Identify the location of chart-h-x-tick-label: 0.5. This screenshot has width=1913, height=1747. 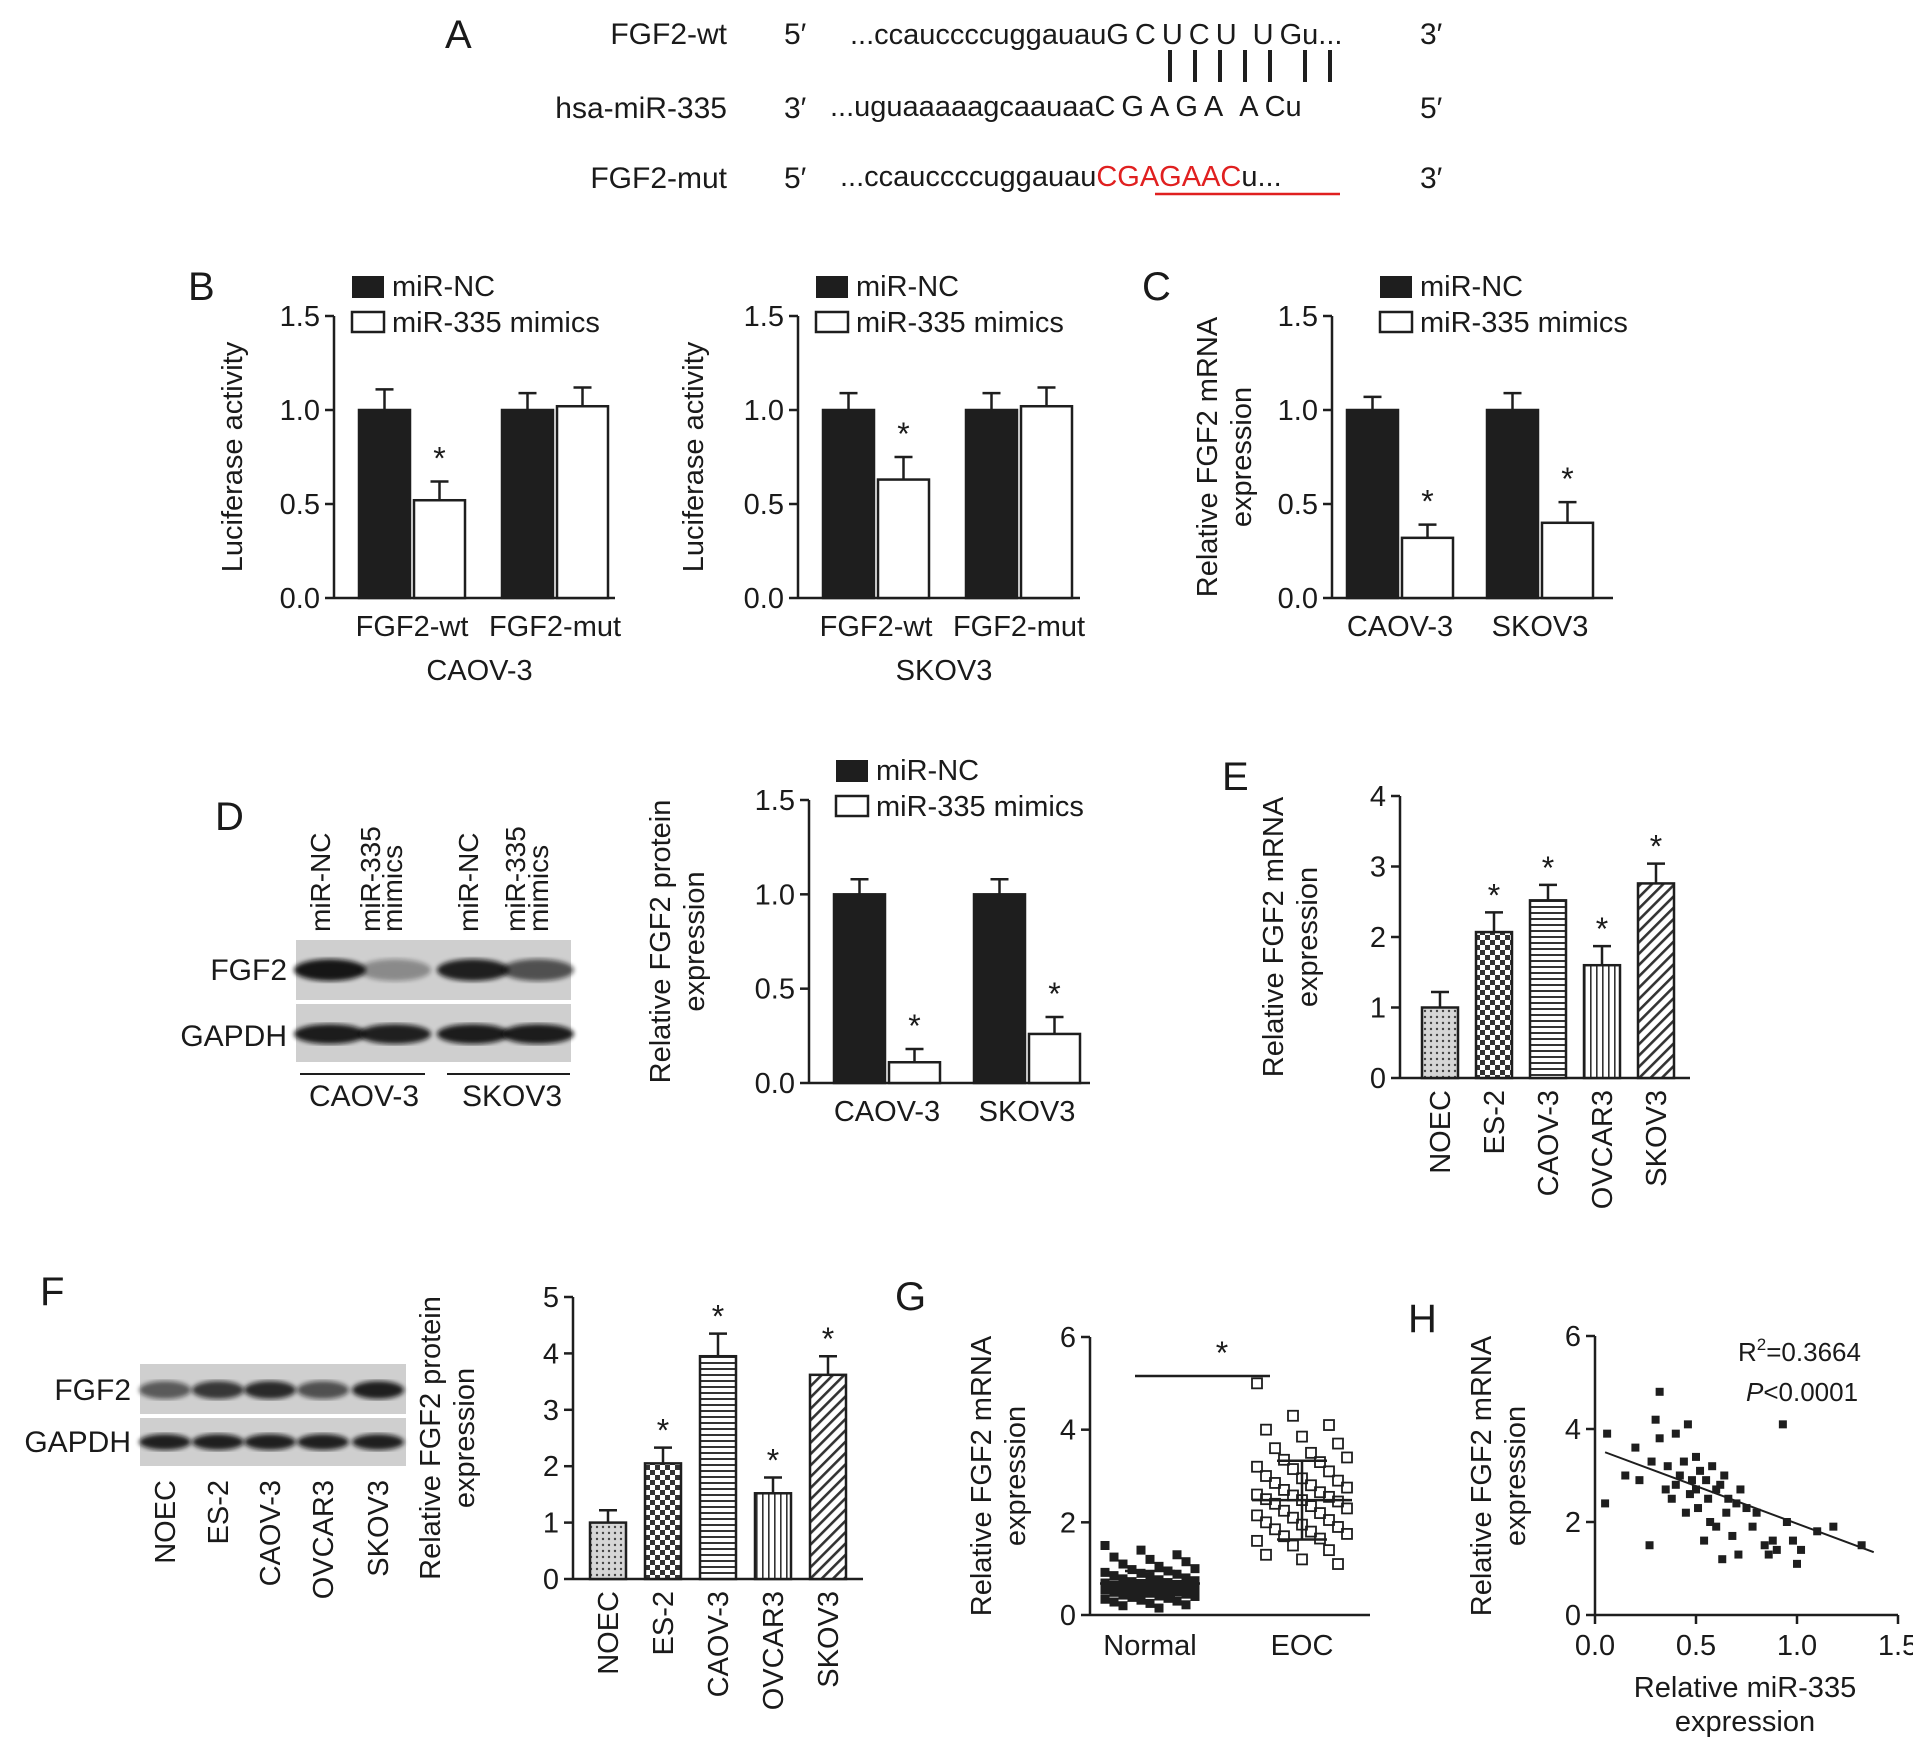
(1696, 1646).